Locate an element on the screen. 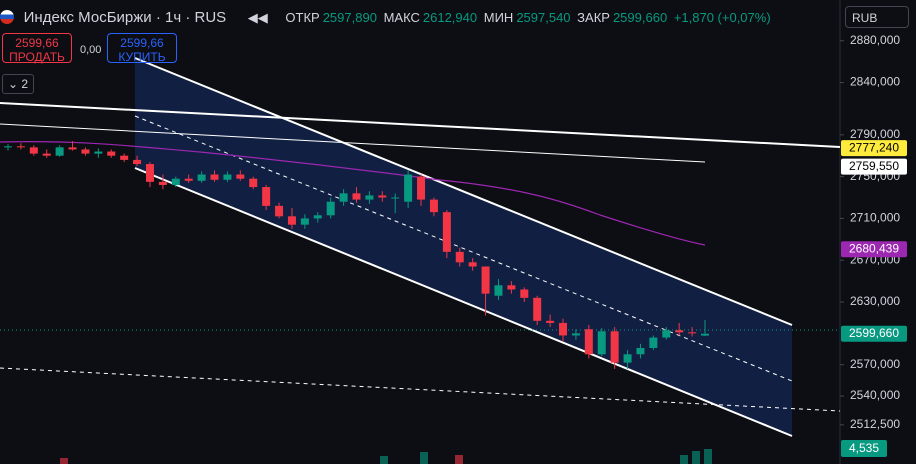  price-tag-label: 2777,240 is located at coordinates (874, 147).